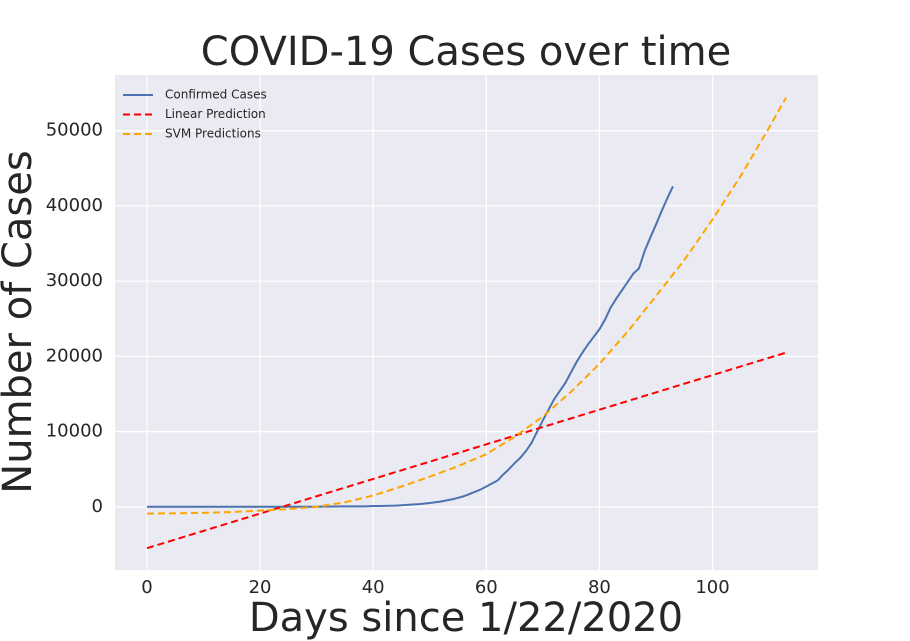 The image size is (910, 641). I want to click on x-axis-label: Days since 1/22/2020, so click(466, 618).